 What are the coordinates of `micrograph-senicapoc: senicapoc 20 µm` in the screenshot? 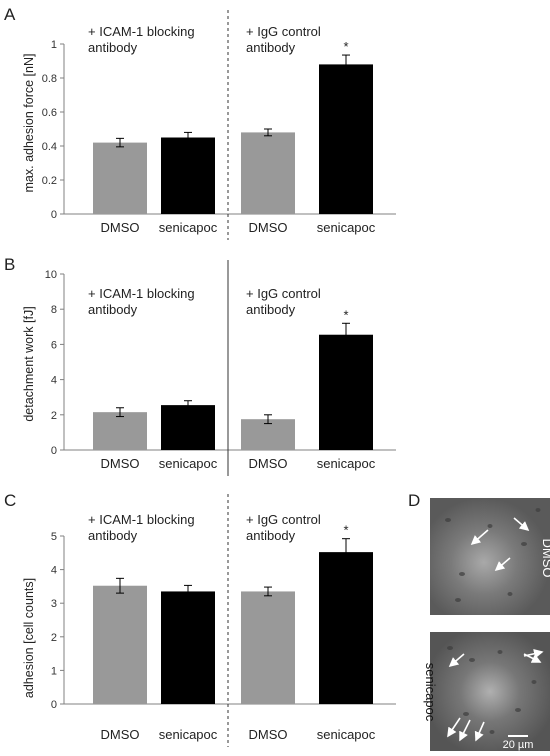 It's located at (486, 691).